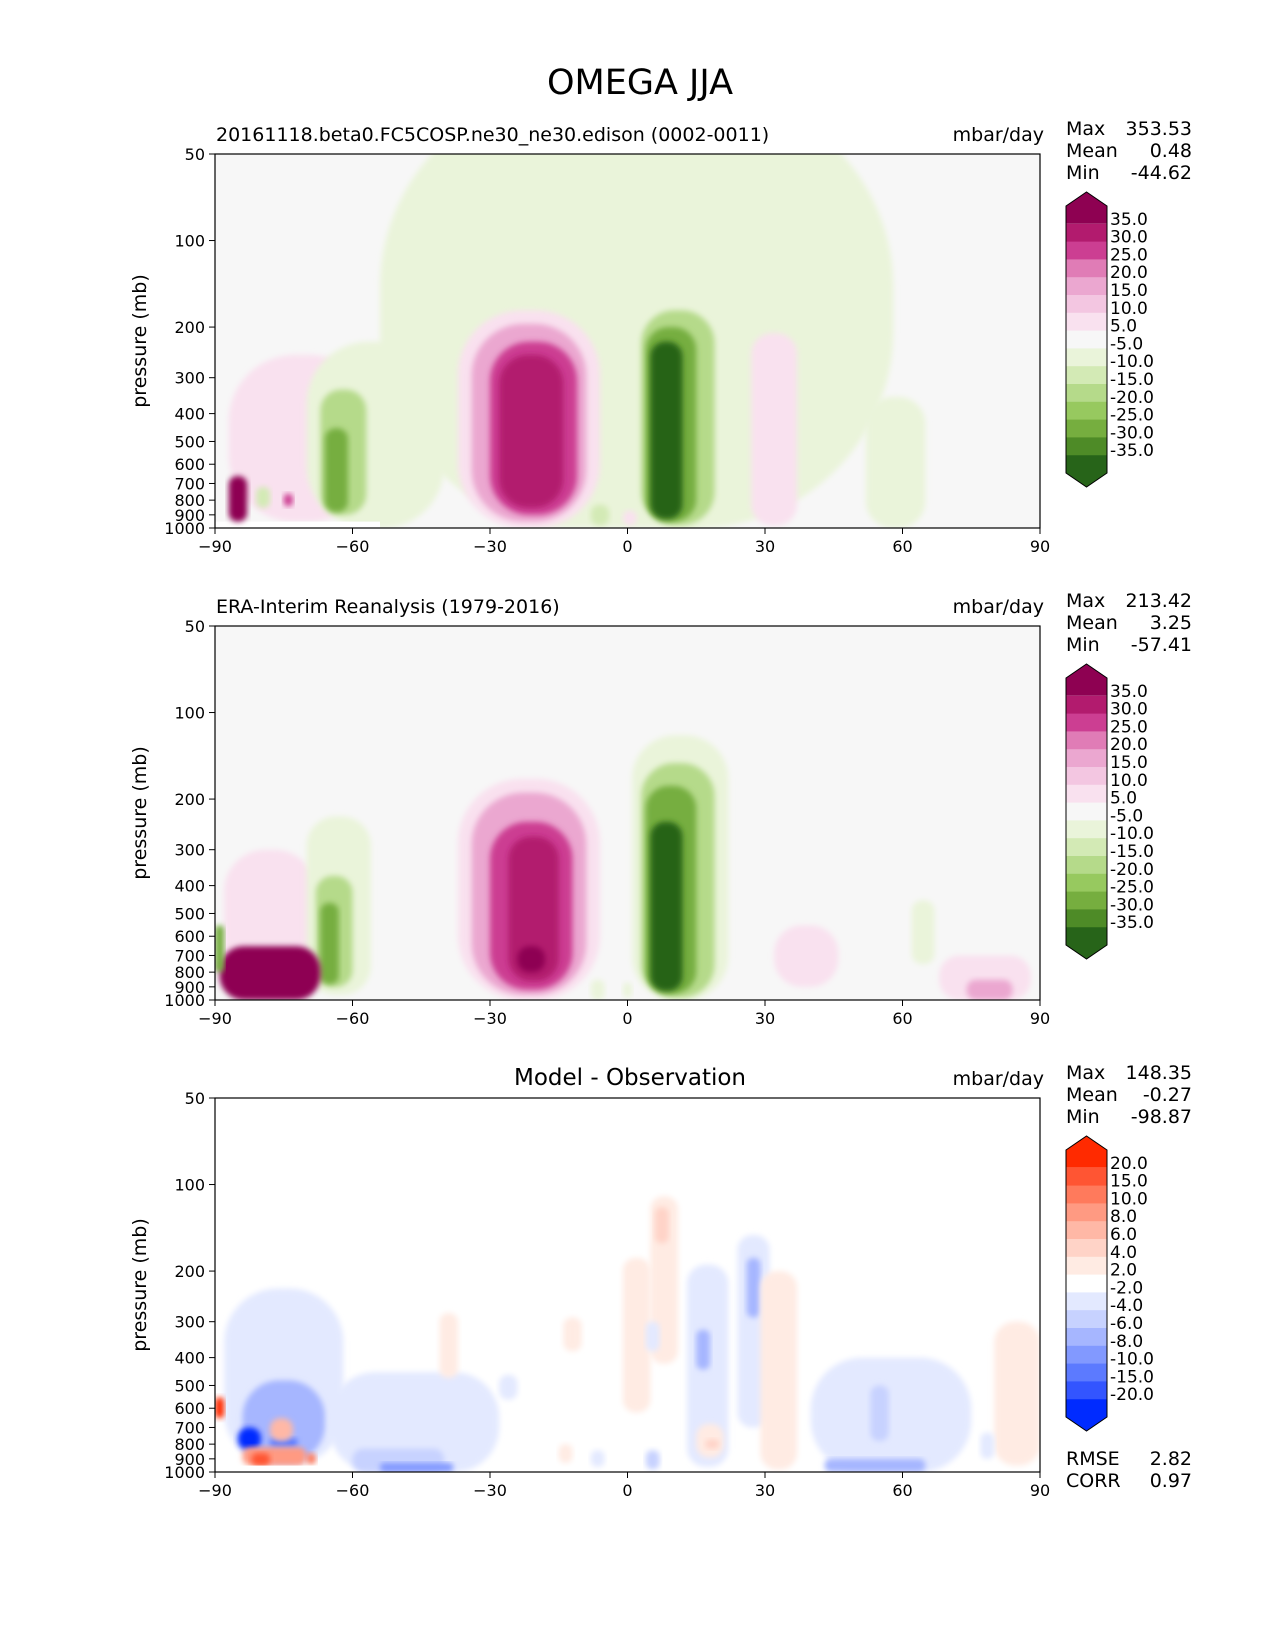  I want to click on panel-obs-contours, so click(623, 867).